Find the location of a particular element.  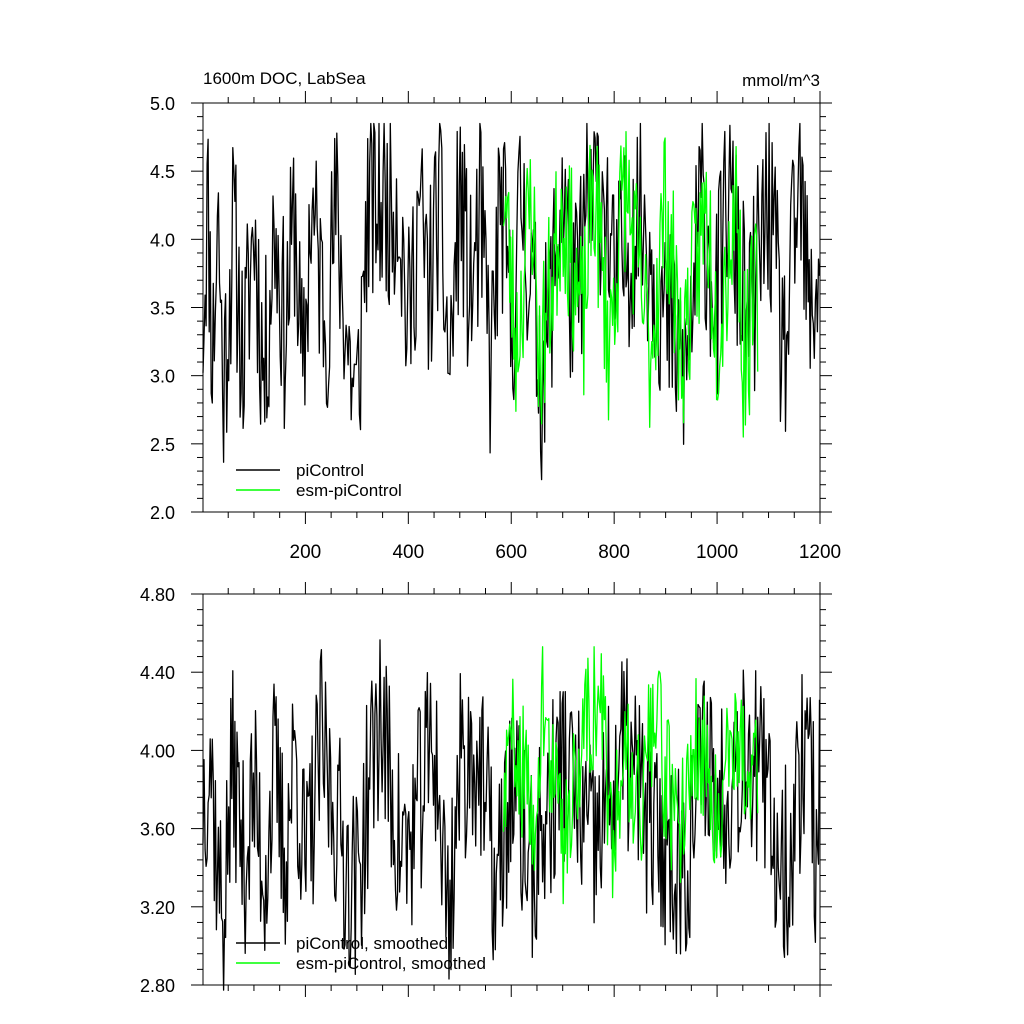

y-tick-label: 2.5 is located at coordinates (162, 445).